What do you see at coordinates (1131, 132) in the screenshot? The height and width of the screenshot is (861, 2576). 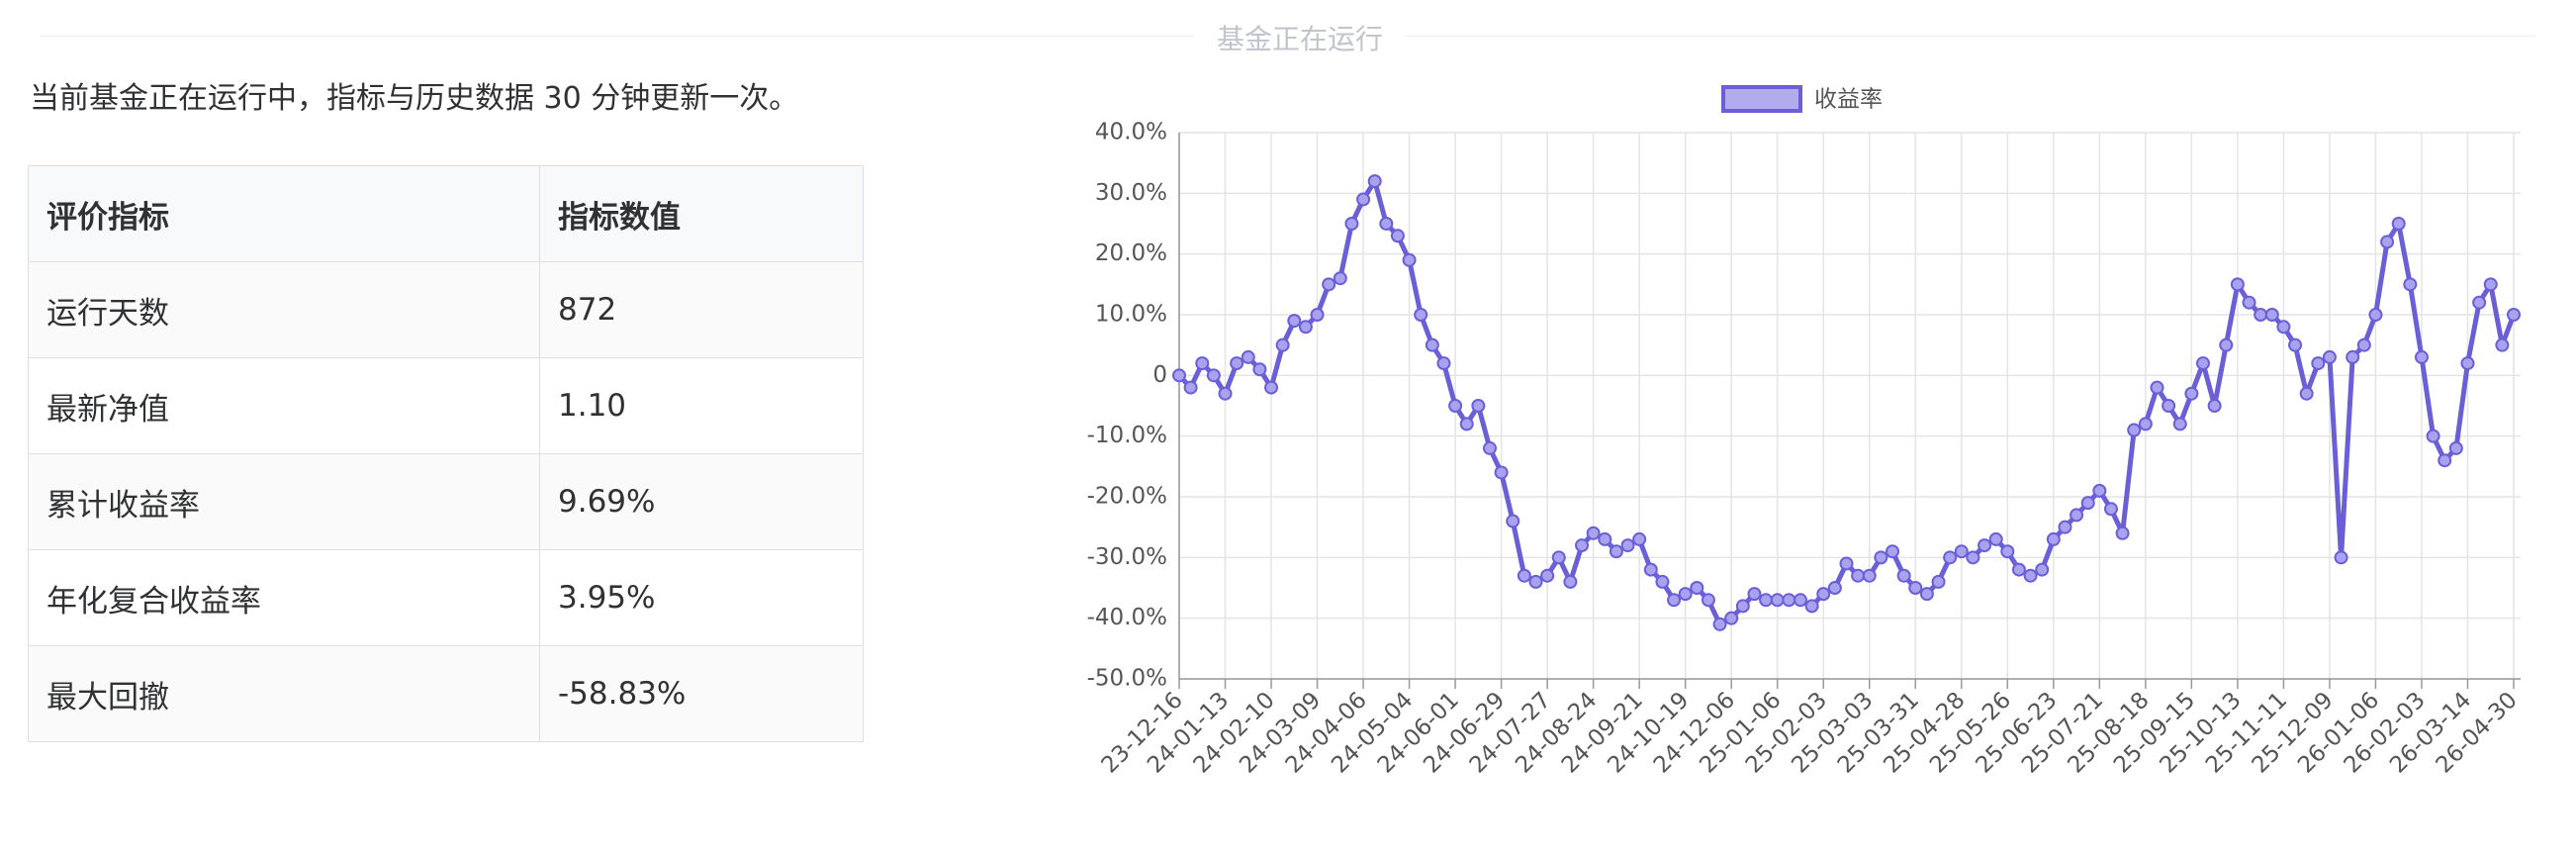 I see `y-tick-label: 40.0%` at bounding box center [1131, 132].